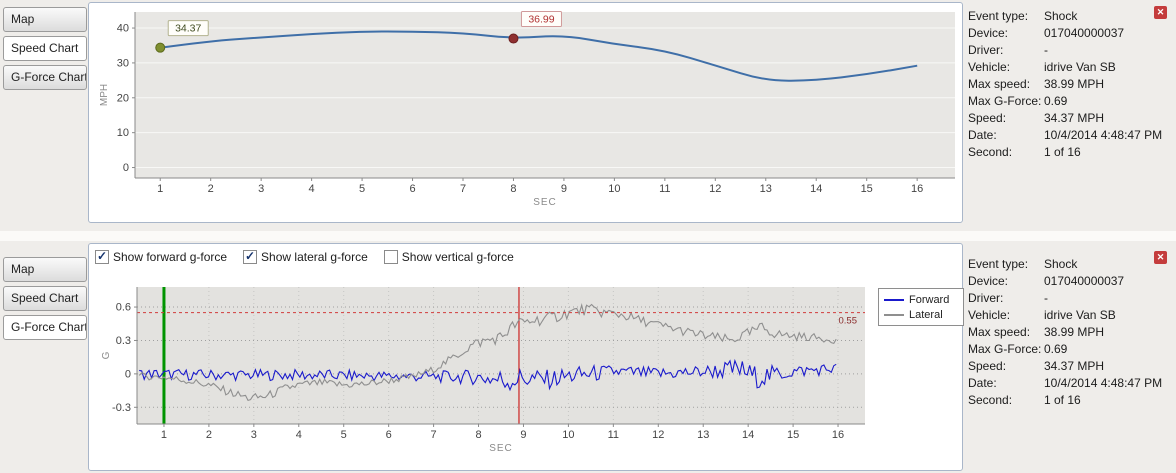 The height and width of the screenshot is (473, 1176). I want to click on checkbox-label: Show lateral g-force, so click(314, 257).